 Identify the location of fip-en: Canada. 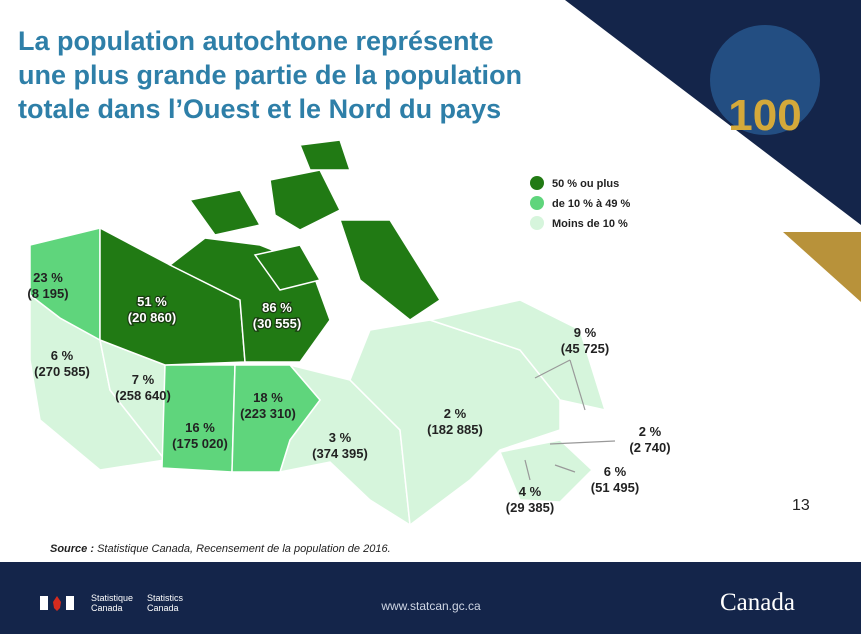
(163, 608).